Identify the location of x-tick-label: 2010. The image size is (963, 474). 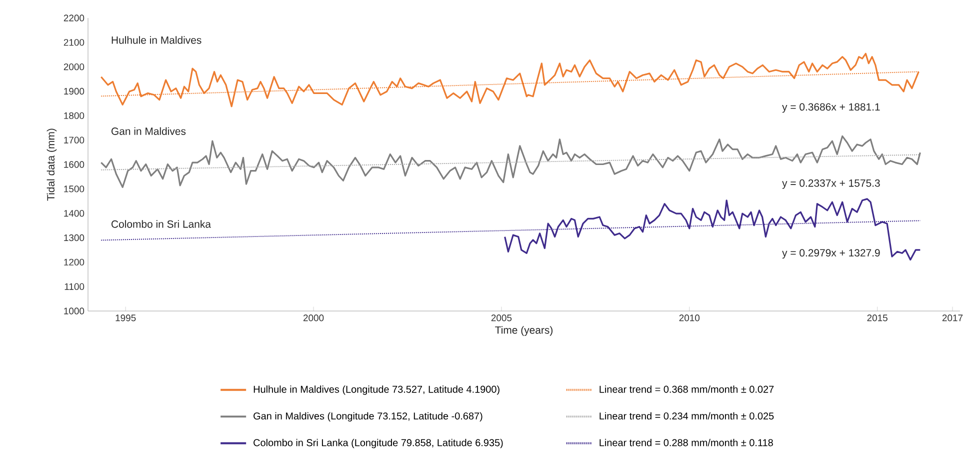
(689, 318).